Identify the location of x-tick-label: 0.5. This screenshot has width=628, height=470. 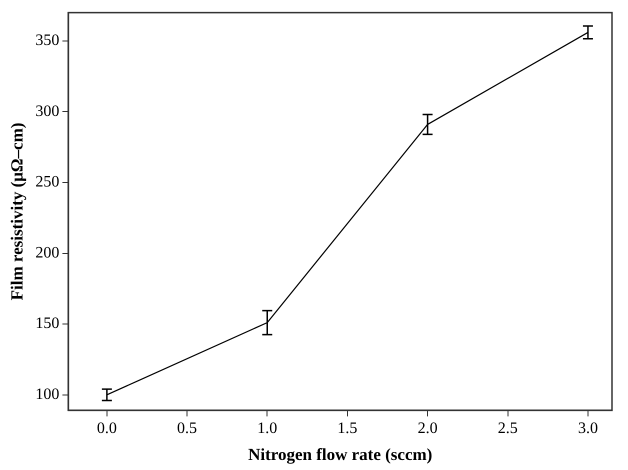
(187, 429).